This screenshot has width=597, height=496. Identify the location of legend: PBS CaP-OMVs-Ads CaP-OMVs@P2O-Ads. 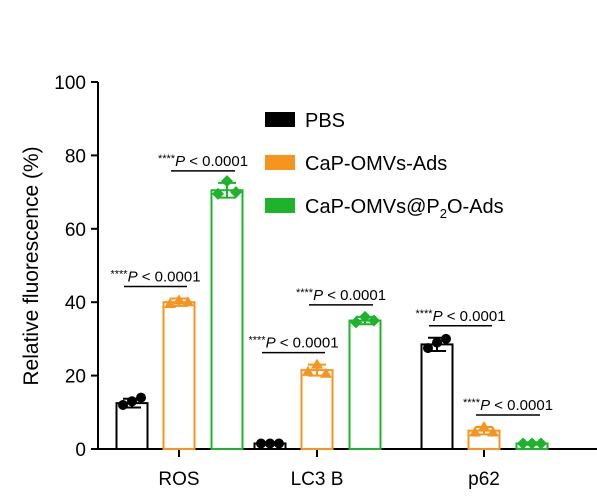
(384, 165).